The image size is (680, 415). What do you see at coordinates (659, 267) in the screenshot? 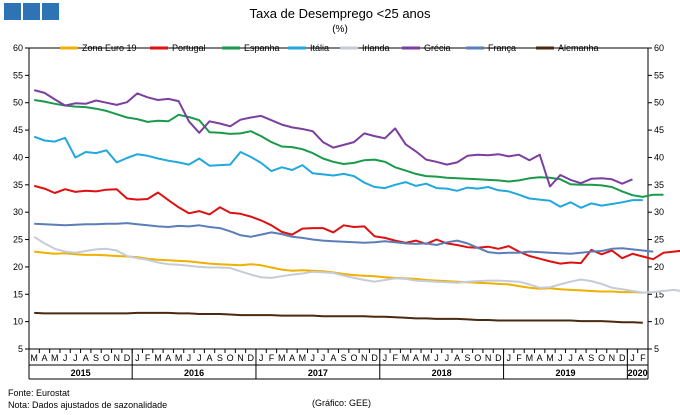
I see `y-tick-label-right: 20` at bounding box center [659, 267].